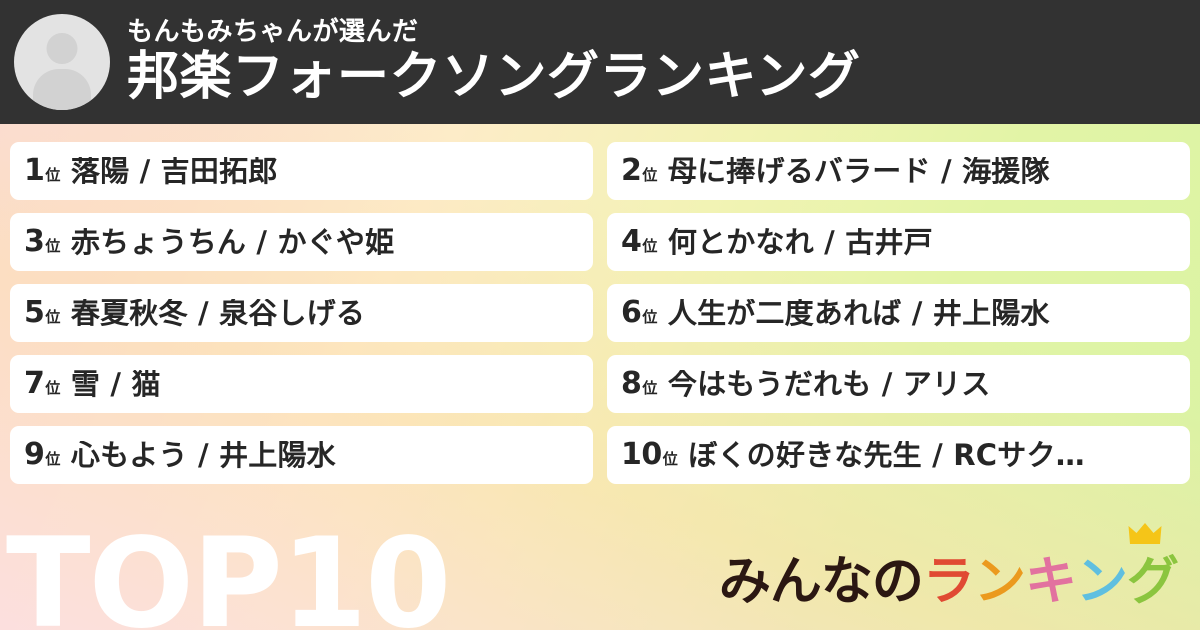 The width and height of the screenshot is (1200, 630). Describe the element at coordinates (34, 241) in the screenshot. I see `rank-number-value: 3` at that location.